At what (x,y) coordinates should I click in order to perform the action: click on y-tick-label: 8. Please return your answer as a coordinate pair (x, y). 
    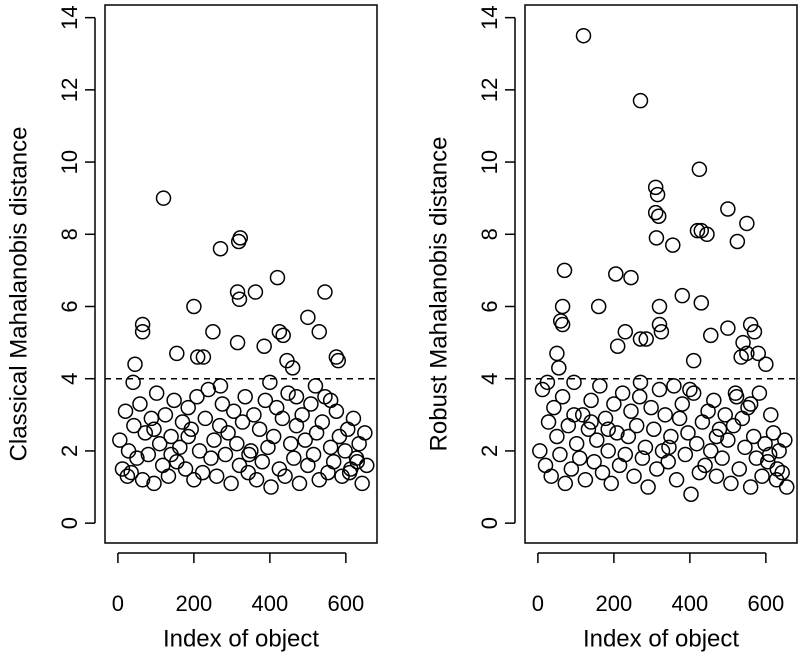
    Looking at the image, I should click on (69, 234).